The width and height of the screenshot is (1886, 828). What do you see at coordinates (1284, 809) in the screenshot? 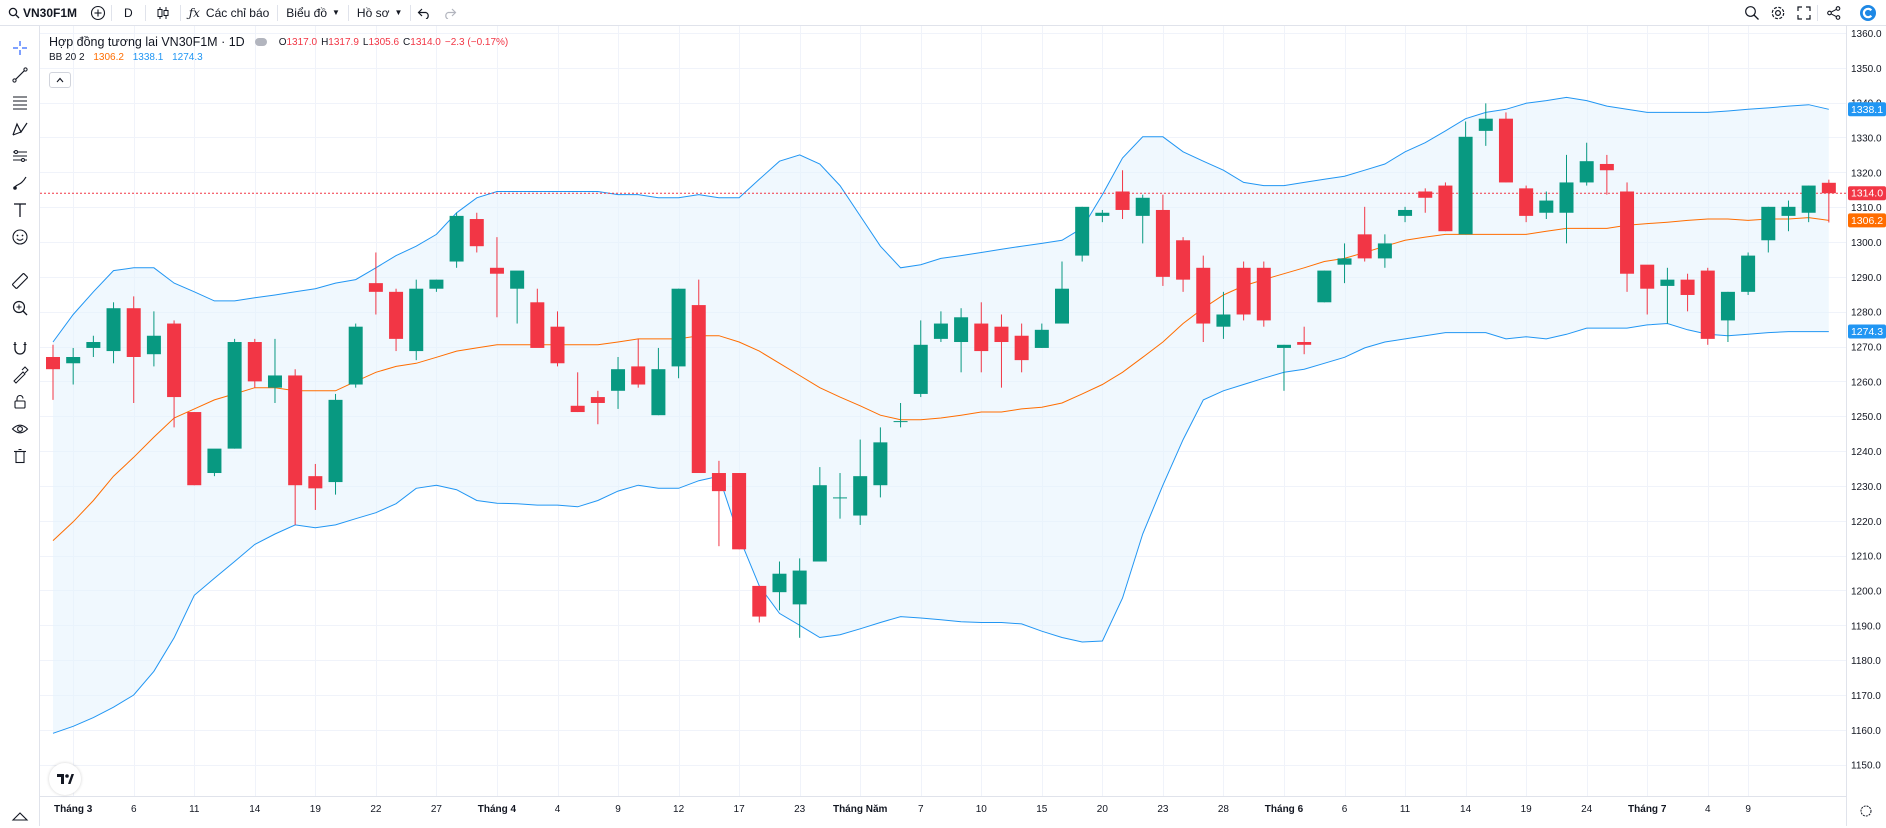
I see `time-axis-tick-label: Tháng 6` at bounding box center [1284, 809].